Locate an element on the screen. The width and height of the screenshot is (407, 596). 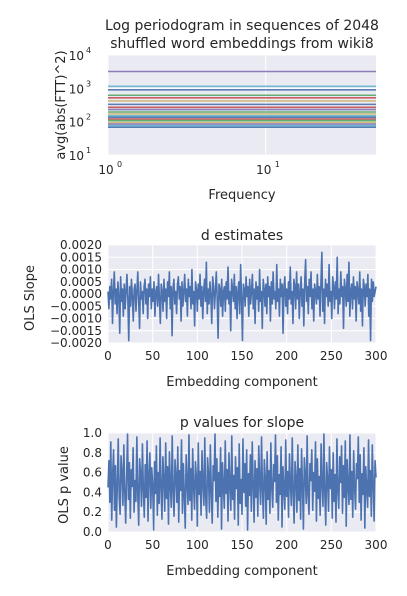
d-estimates-x-axis-label: Embedding component is located at coordinates (241, 382).